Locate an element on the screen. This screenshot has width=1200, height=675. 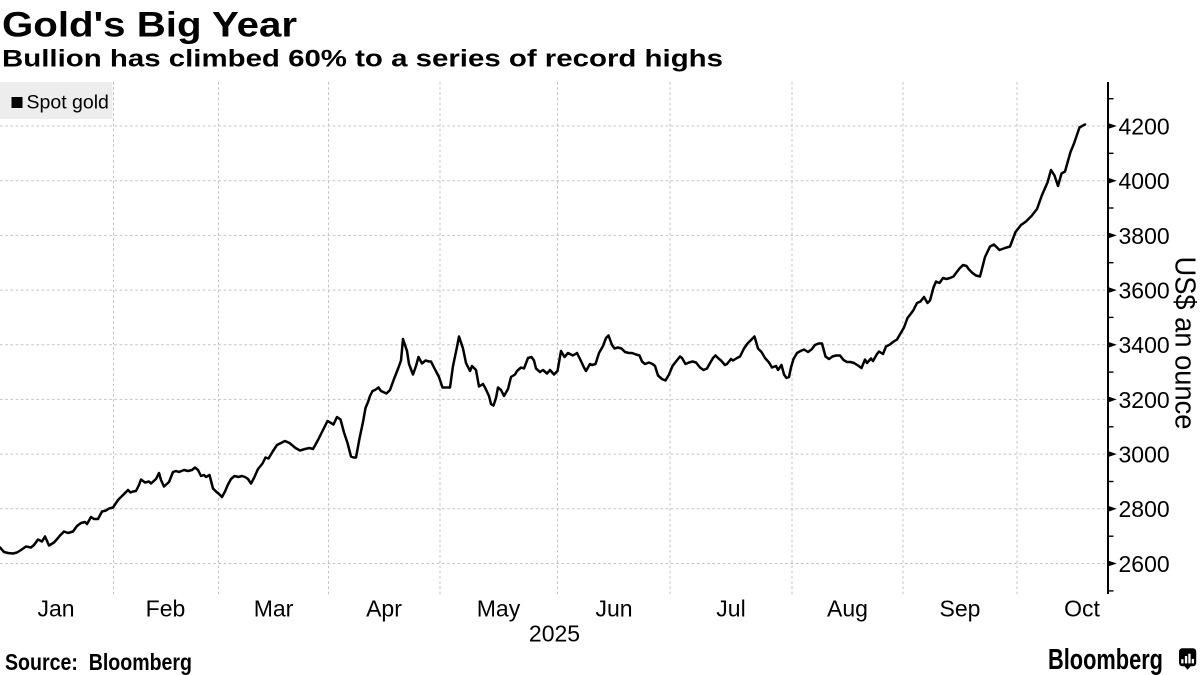
svg-text: Sep is located at coordinates (960, 609).